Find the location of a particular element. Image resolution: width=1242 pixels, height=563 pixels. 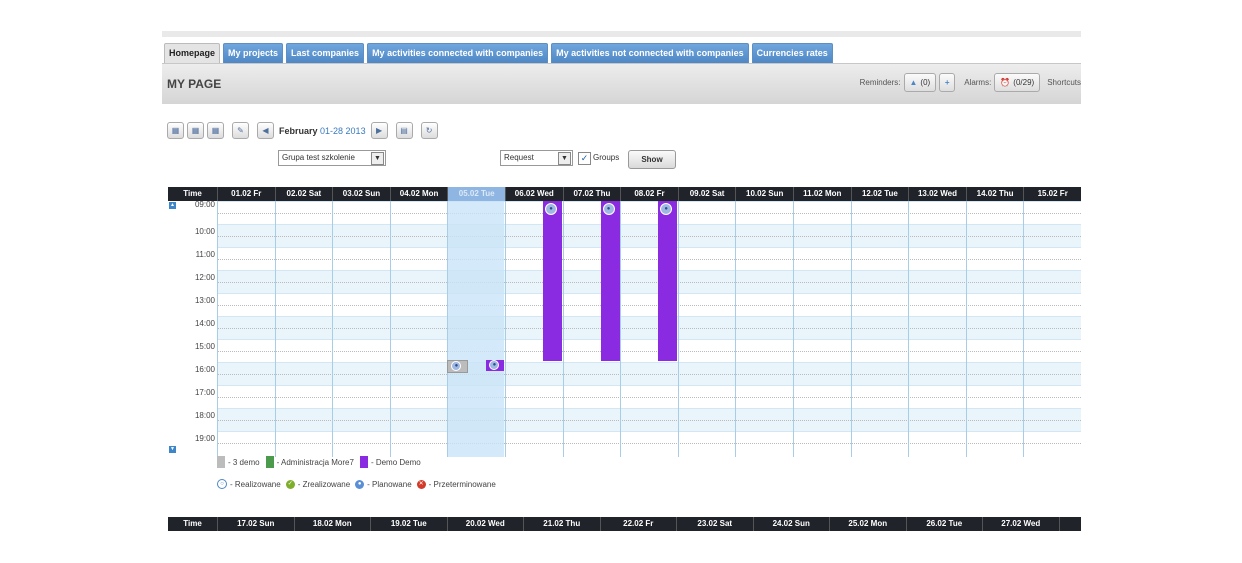

hour-label: 16:00 is located at coordinates (204, 369).